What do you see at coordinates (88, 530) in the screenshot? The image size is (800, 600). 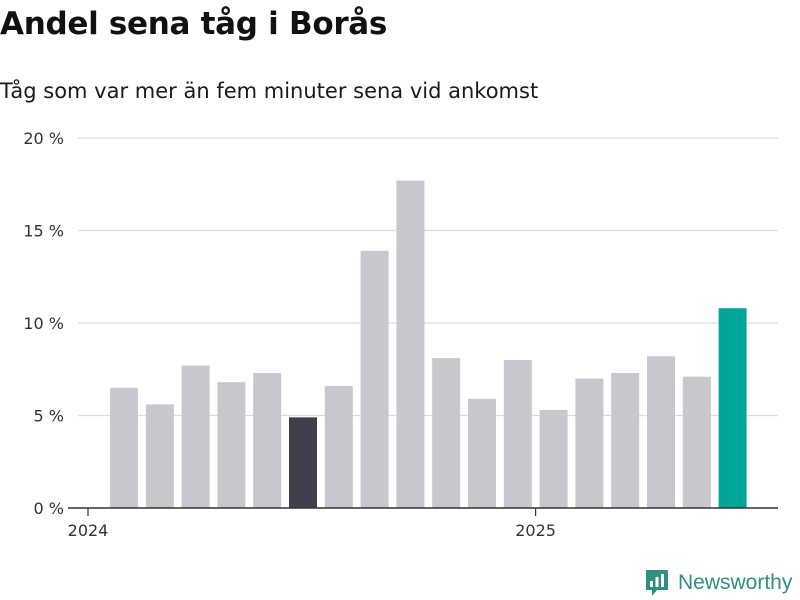 I see `x-tick-label: 2024` at bounding box center [88, 530].